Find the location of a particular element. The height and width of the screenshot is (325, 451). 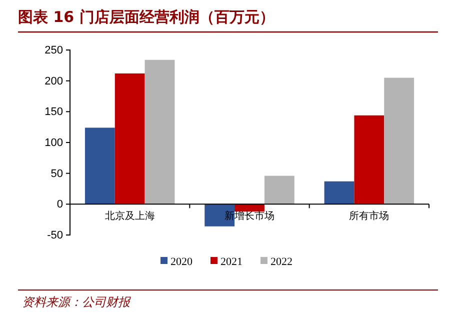

x-tick-label: 北京及上海 is located at coordinates (129, 216).